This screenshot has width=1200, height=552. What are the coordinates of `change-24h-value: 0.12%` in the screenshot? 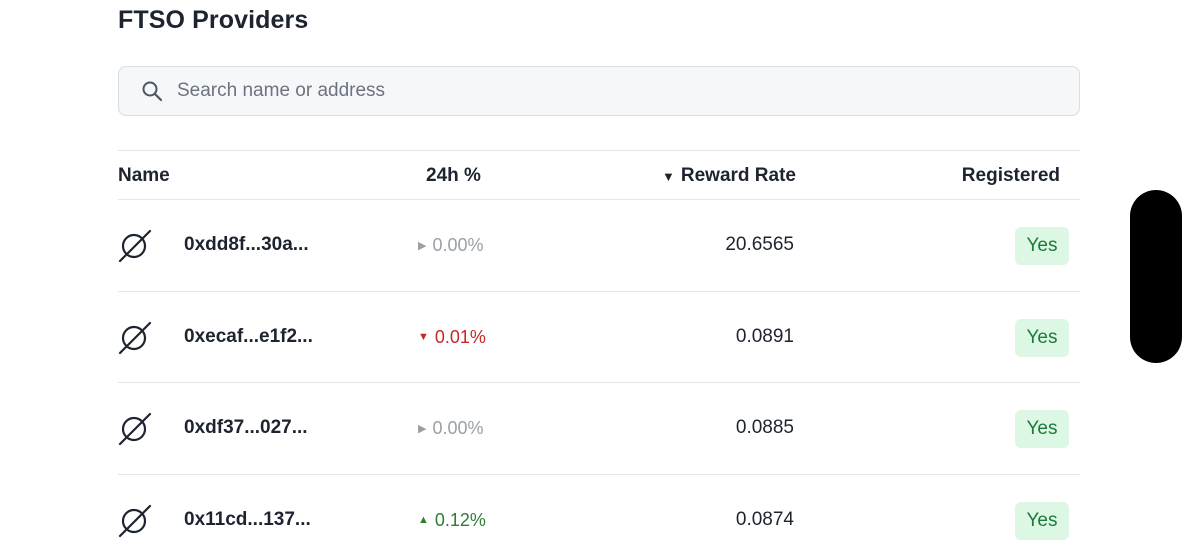 It's located at (460, 519).